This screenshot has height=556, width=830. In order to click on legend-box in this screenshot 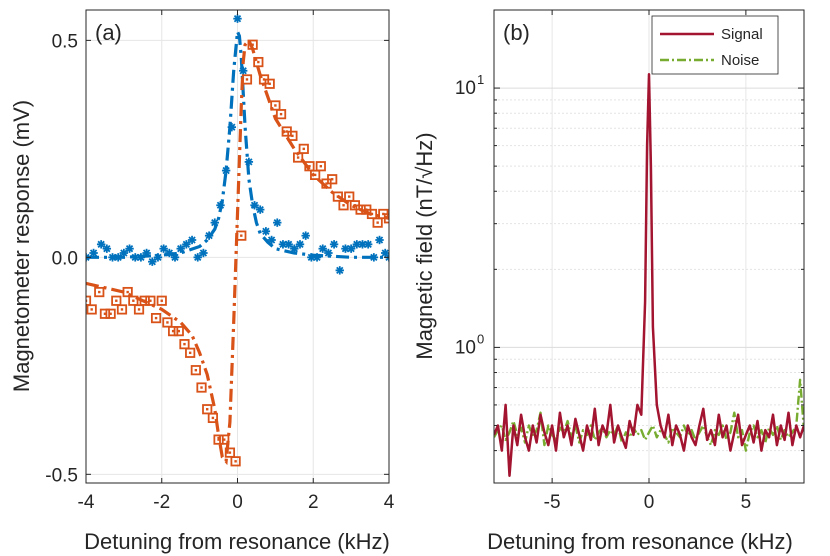, I will do `click(715, 45)`.